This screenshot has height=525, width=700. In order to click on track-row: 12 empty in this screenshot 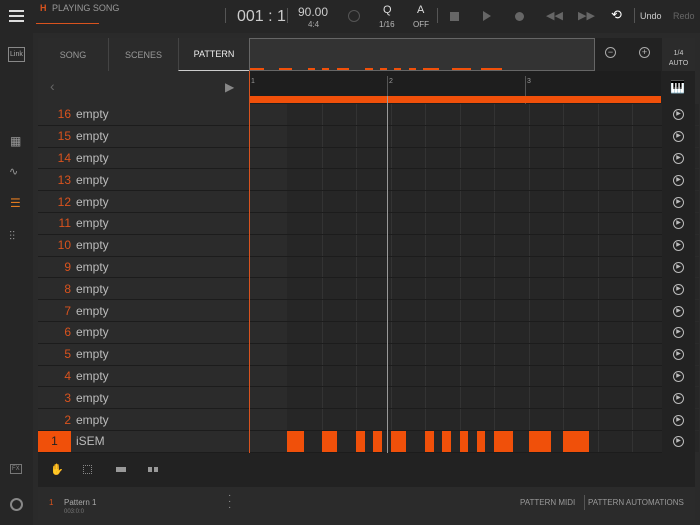, I will do `click(368, 202)`.